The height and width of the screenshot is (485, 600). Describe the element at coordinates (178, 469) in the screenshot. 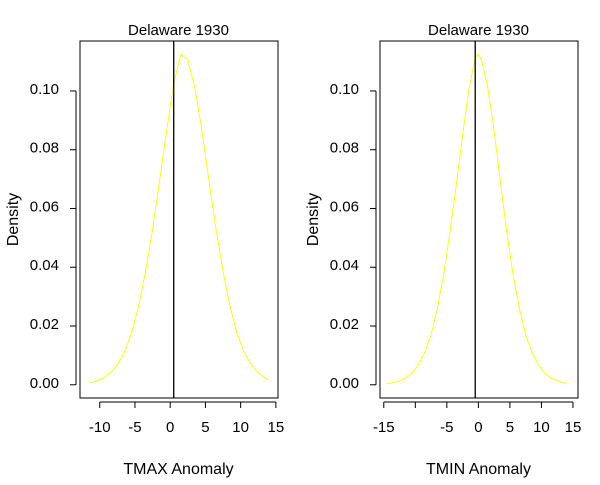

I see `x-axis-label: TMAX Anomaly` at that location.